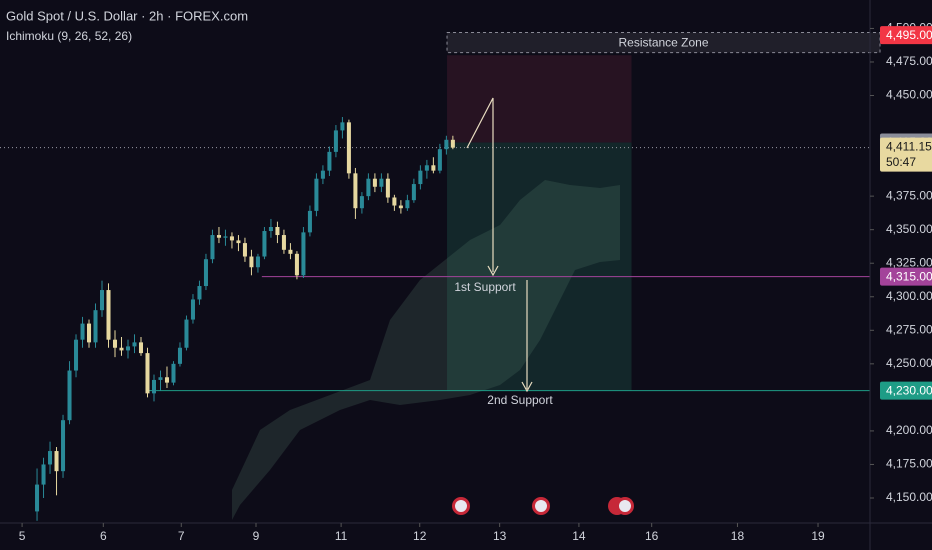 Image resolution: width=932 pixels, height=550 pixels. What do you see at coordinates (22, 536) in the screenshot?
I see `x-tick-label: 5` at bounding box center [22, 536].